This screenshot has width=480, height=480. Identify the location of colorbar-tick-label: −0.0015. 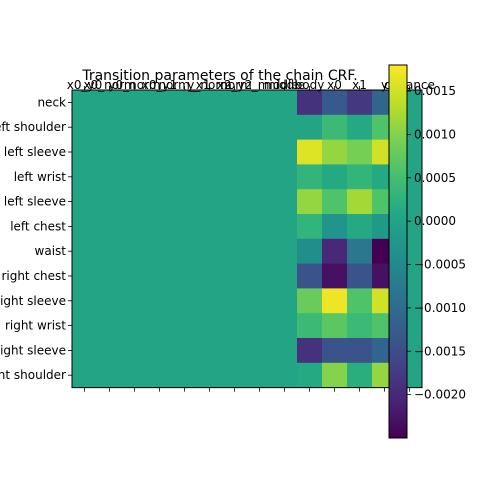
(440, 351).